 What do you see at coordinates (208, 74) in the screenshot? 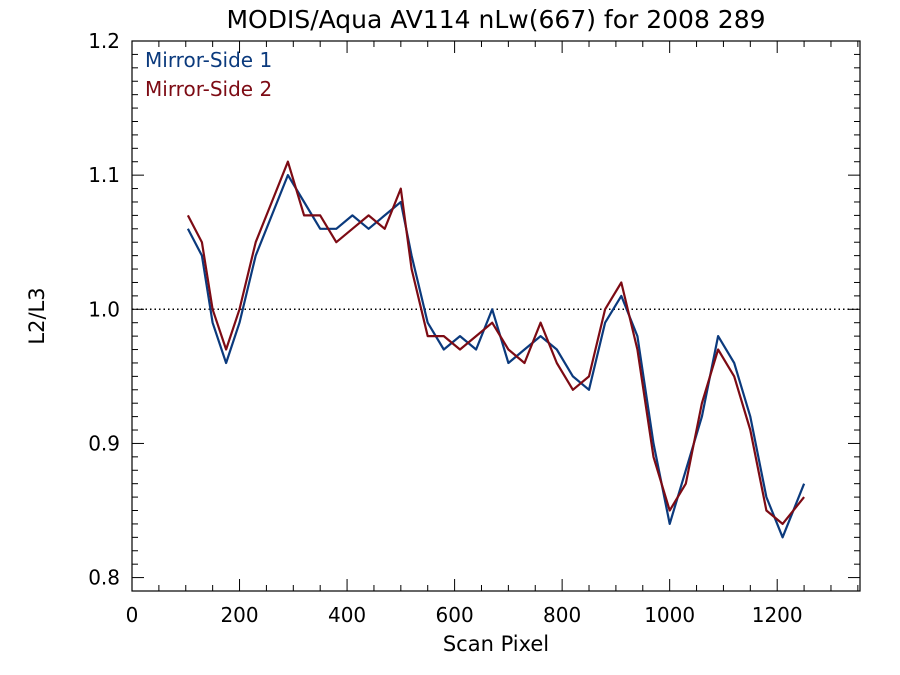
I see `legend: Mirror-Side 1 Mirror-Side 2` at bounding box center [208, 74].